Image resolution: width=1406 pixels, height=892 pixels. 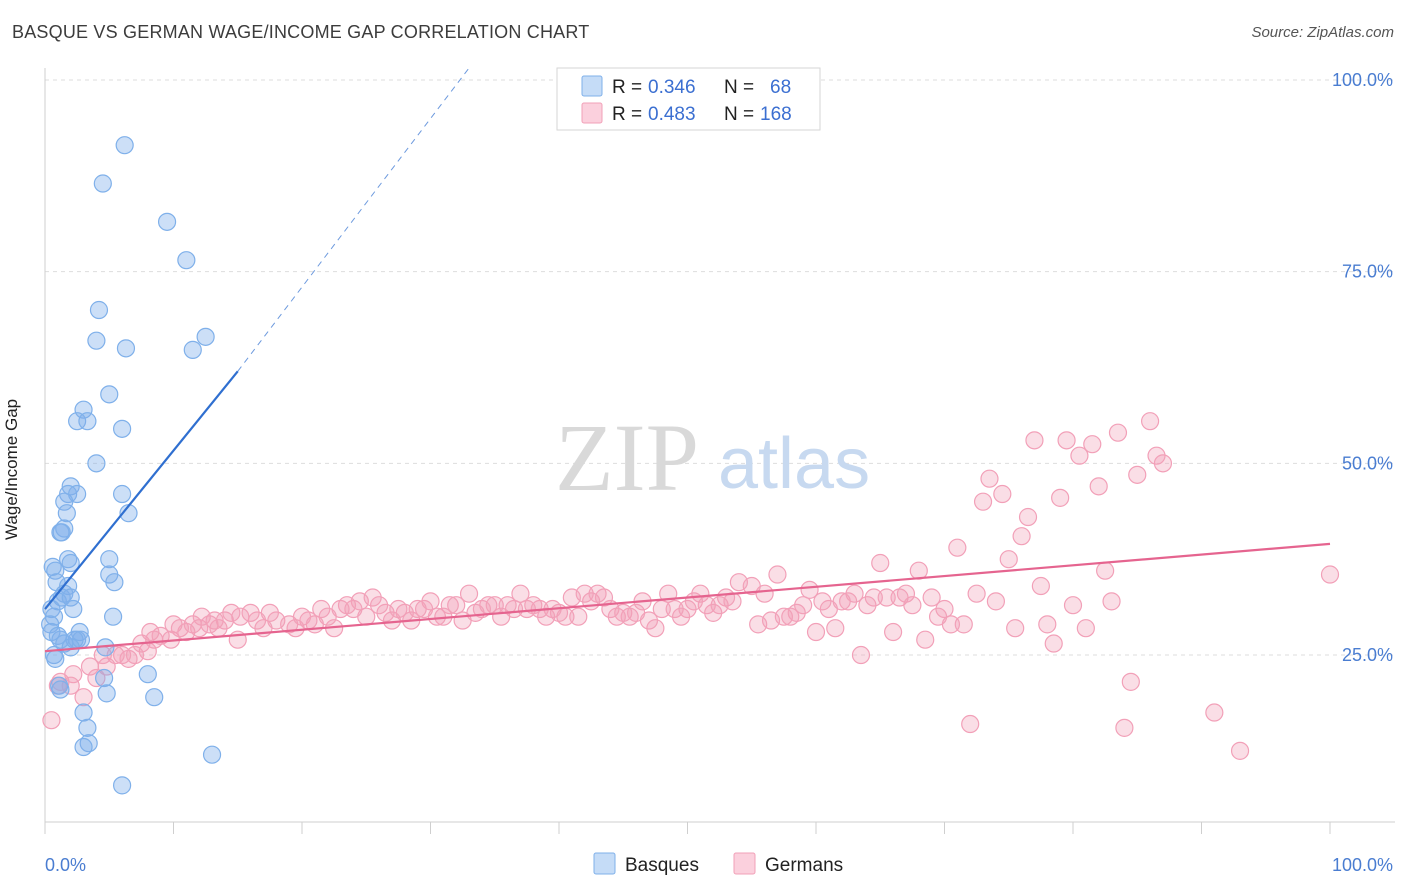 I want to click on bottom-legend-label-basques: Basques, so click(x=662, y=865).